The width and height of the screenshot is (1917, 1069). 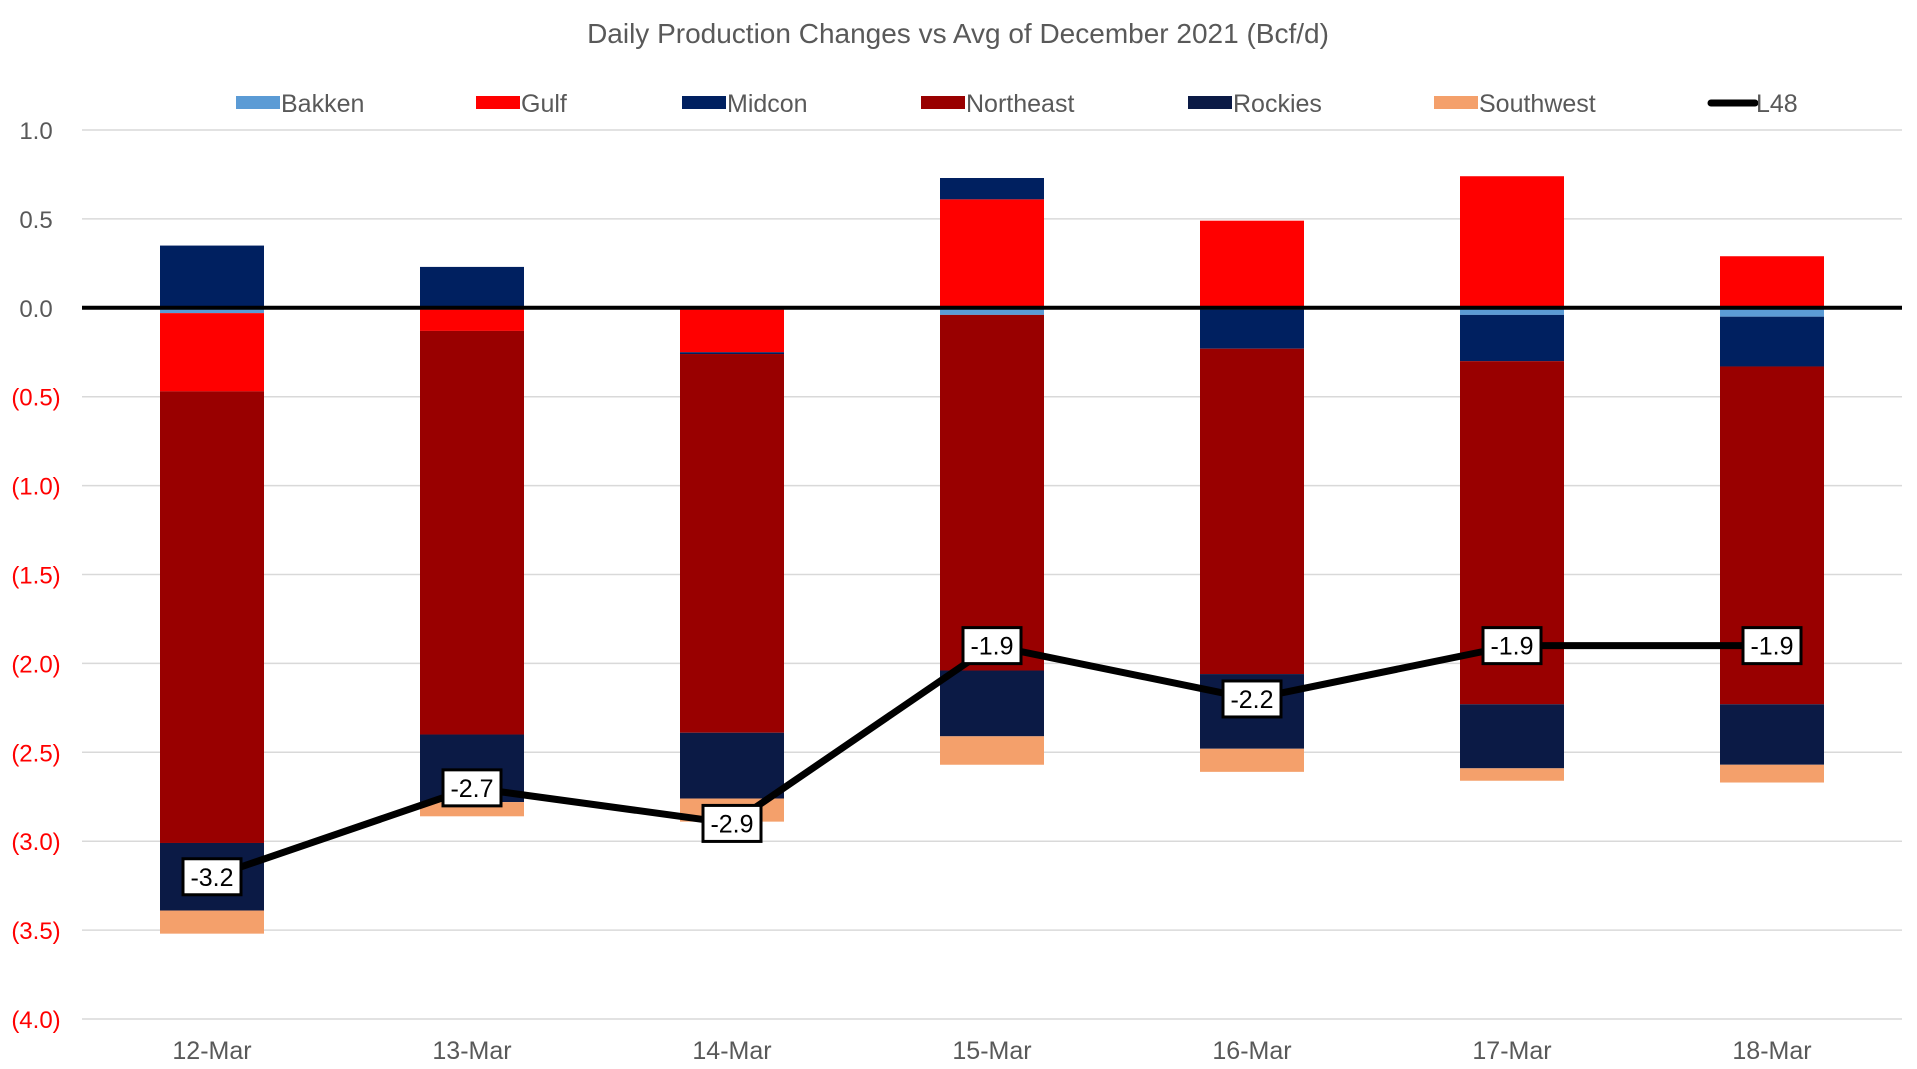 What do you see at coordinates (767, 104) in the screenshot?
I see `legend-label: Midcon` at bounding box center [767, 104].